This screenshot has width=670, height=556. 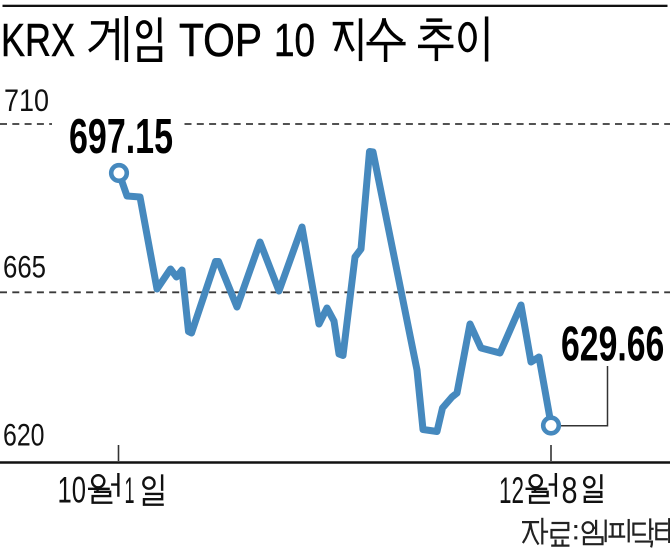 What do you see at coordinates (26, 100) in the screenshot?
I see `svg-text: 710` at bounding box center [26, 100].